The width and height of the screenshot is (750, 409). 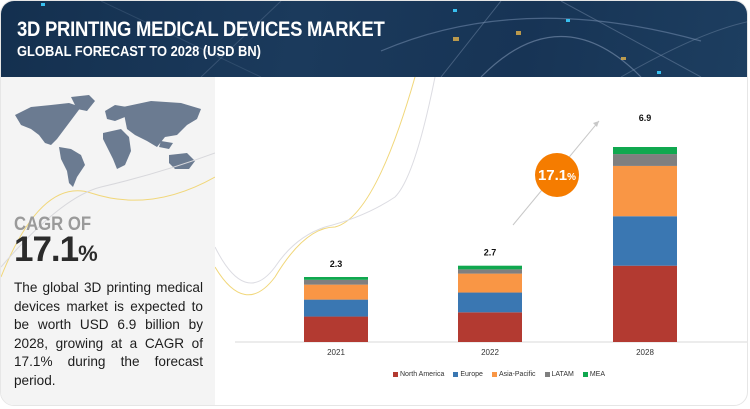 What do you see at coordinates (596, 124) in the screenshot?
I see `growth-arrow-head` at bounding box center [596, 124].